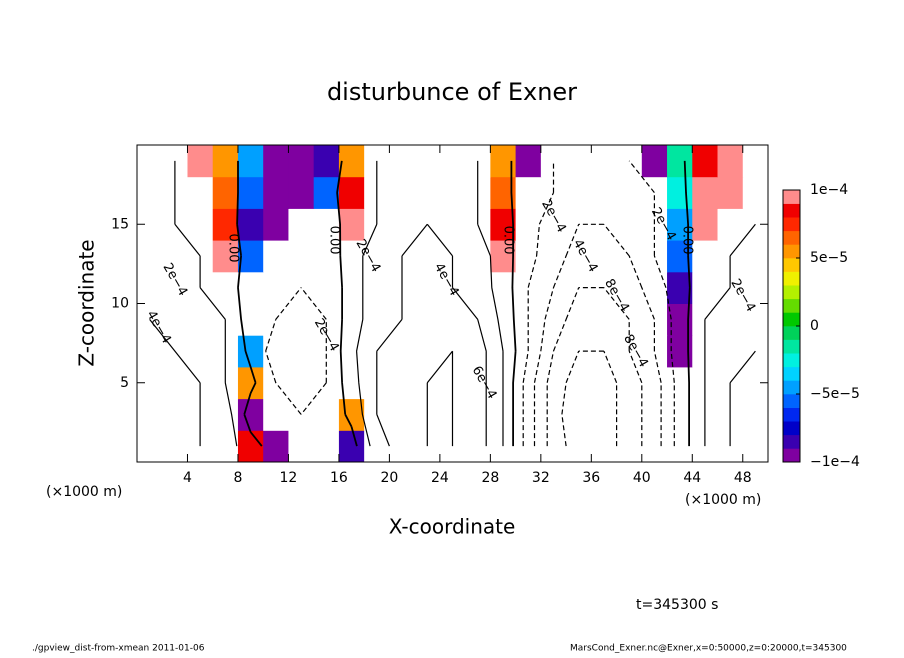  I want to click on y-tick-label: 10, so click(120, 304).